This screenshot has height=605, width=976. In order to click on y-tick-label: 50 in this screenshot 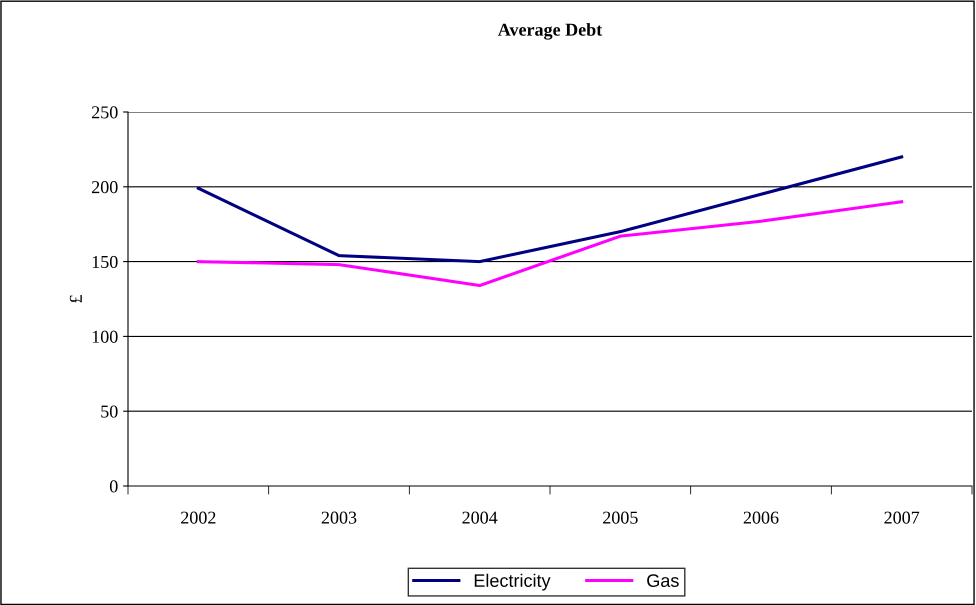, I will do `click(109, 411)`.